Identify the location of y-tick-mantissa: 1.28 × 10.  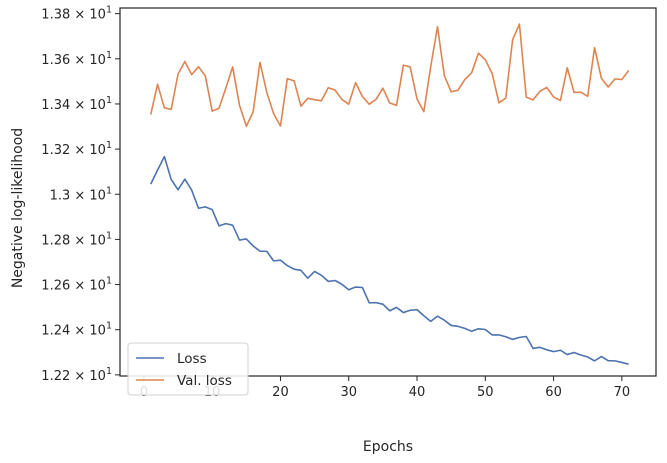
(73, 240).